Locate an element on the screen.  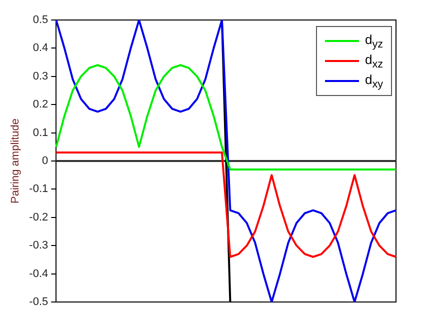
y-tick-label: -0.1 is located at coordinates (38, 189).